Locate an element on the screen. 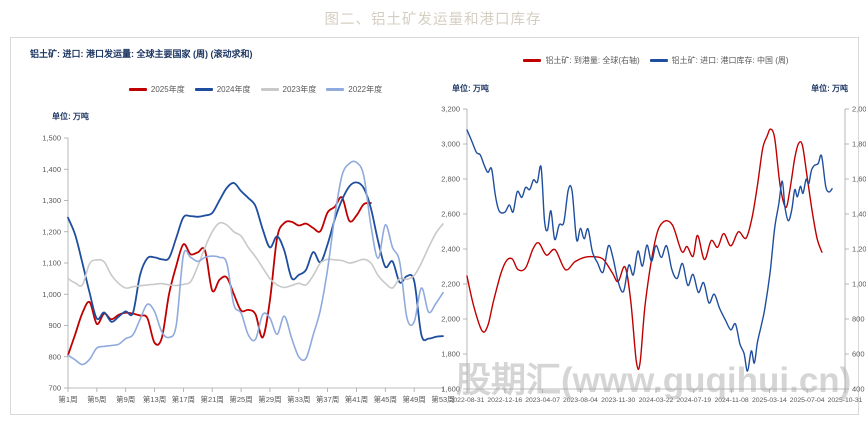 Image resolution: width=866 pixels, height=424 pixels. series-line-2023年度 is located at coordinates (255, 255).